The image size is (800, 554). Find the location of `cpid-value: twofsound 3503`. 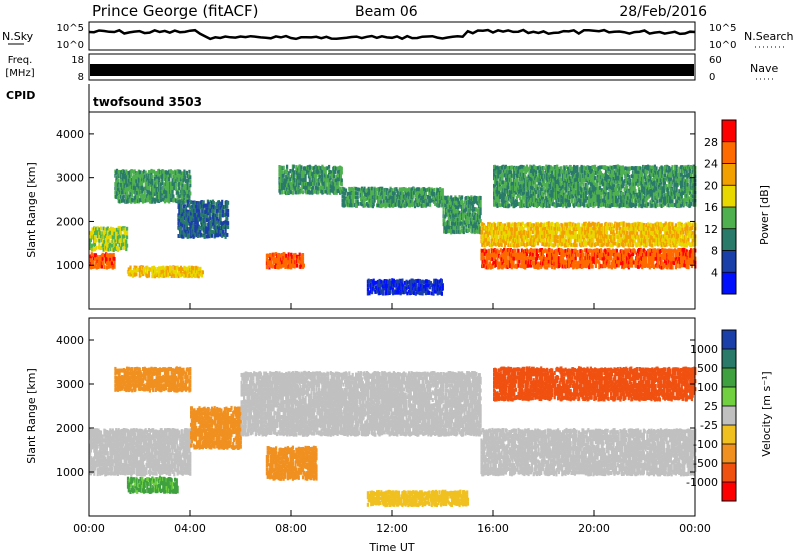

cpid-value: twofsound 3503 is located at coordinates (147, 102).